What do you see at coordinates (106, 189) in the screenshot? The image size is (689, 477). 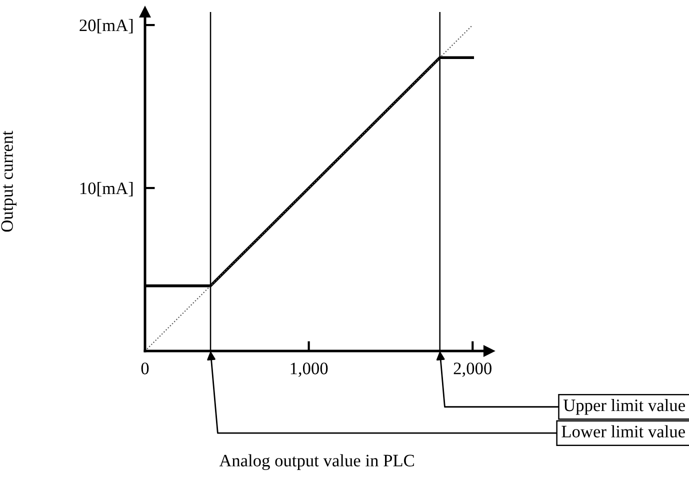 I see `y-tick-label: 10[mA]` at bounding box center [106, 189].